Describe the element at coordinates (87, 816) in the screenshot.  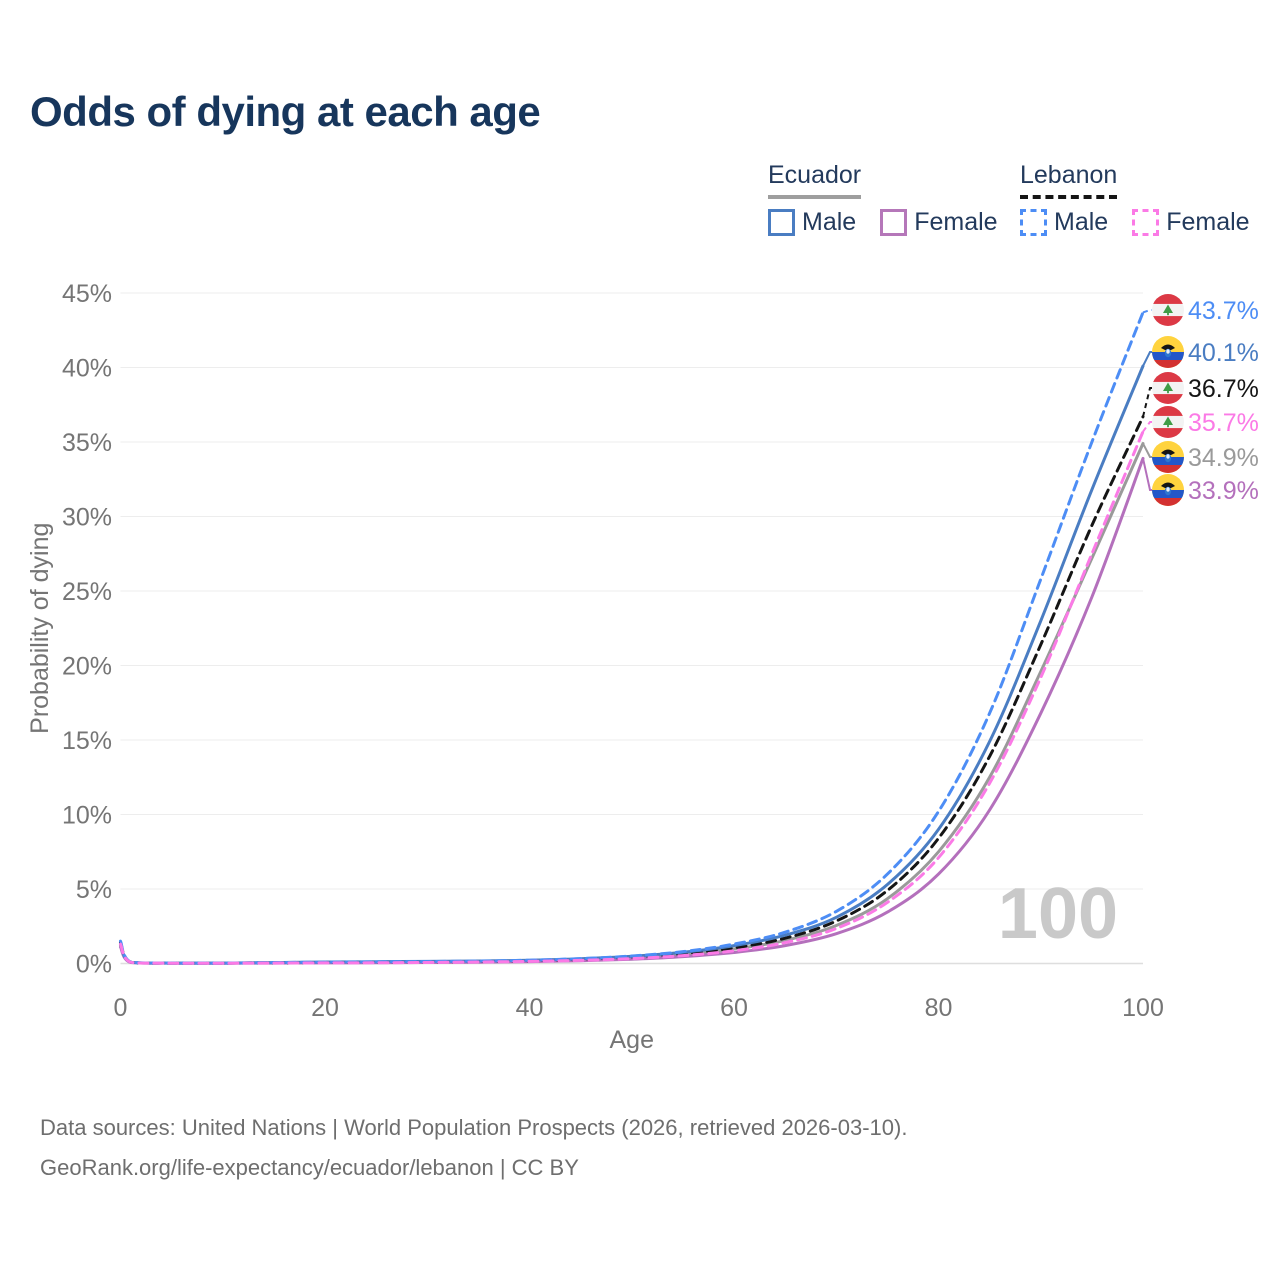
I see `y-tick-10%: 10%` at that location.